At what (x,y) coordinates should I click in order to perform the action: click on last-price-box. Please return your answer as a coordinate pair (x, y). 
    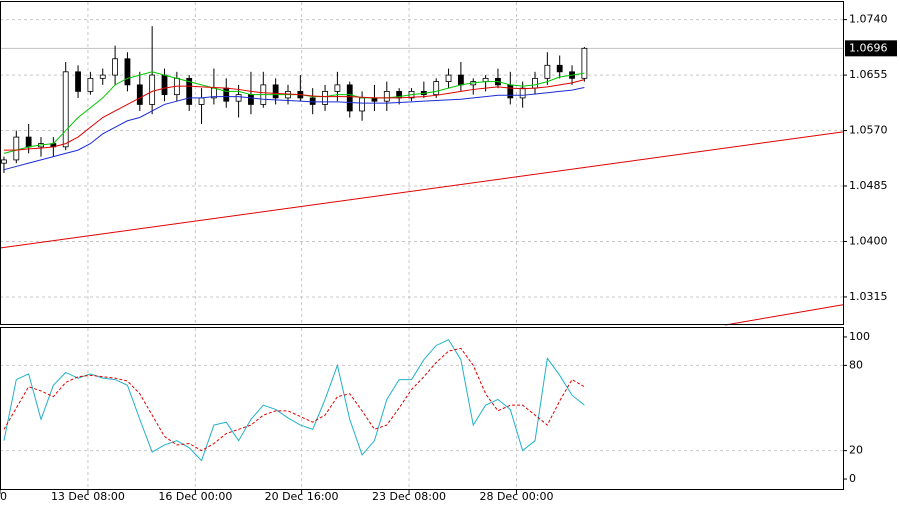
    Looking at the image, I should click on (871, 48).